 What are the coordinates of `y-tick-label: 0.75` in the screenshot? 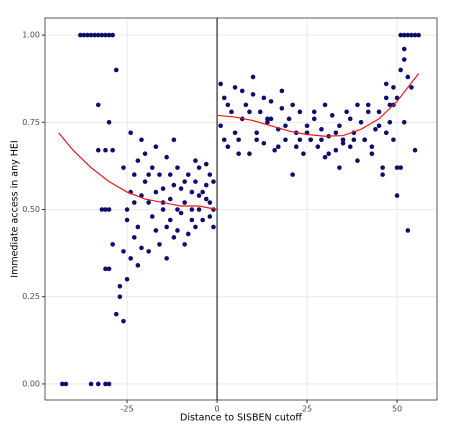 It's located at (31, 122).